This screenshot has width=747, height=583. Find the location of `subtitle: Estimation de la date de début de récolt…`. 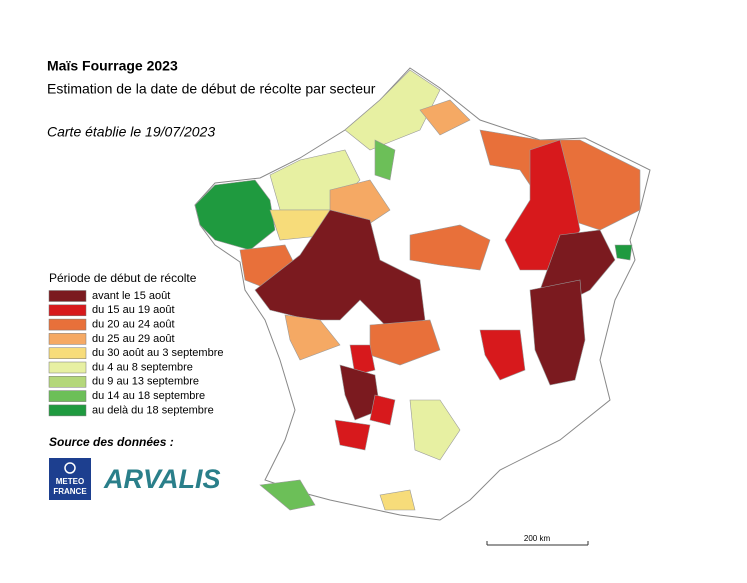

subtitle: Estimation de la date de début de récolt… is located at coordinates (211, 89).